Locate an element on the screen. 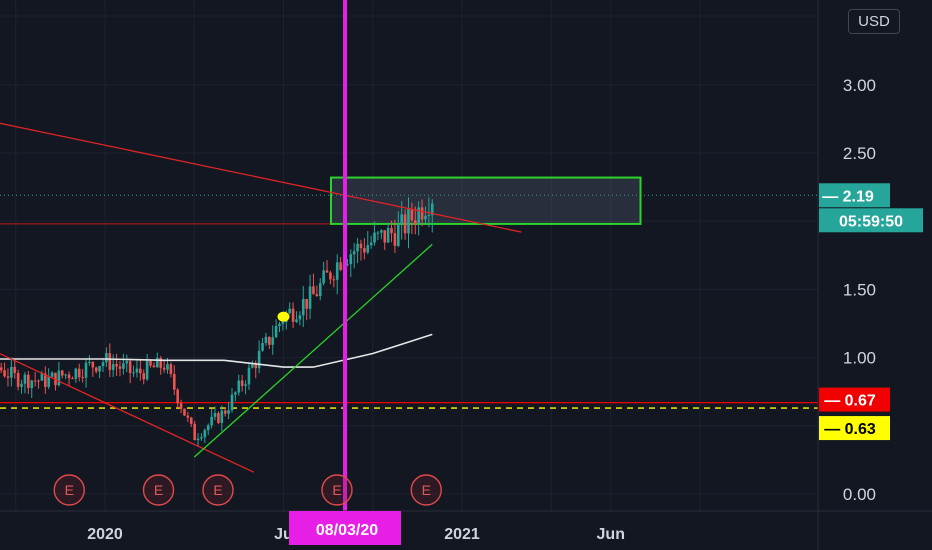 Image resolution: width=932 pixels, height=550 pixels. currency-button: USD is located at coordinates (874, 21).